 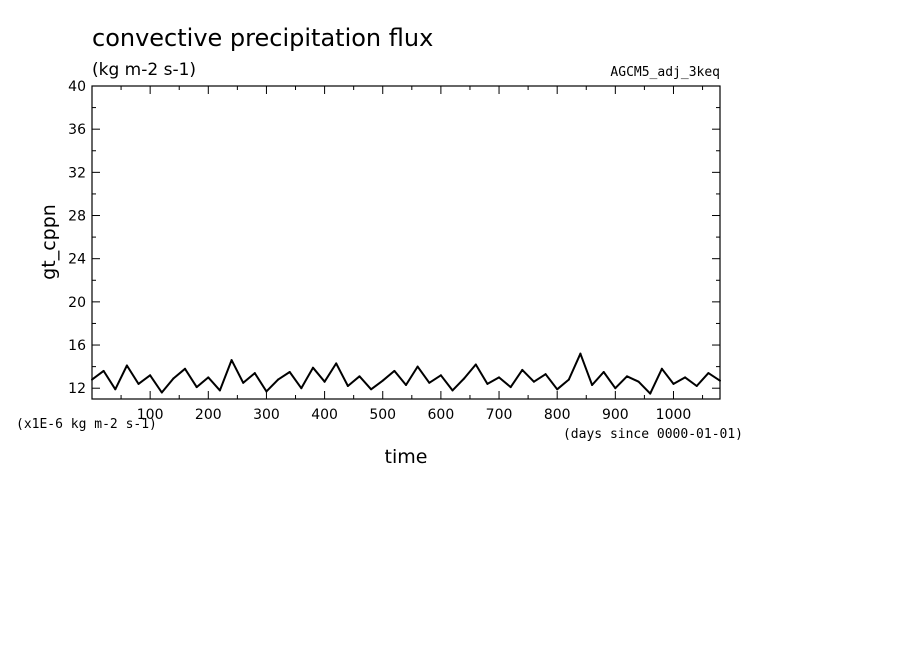 What do you see at coordinates (324, 415) in the screenshot?
I see `x-tick-label: 400` at bounding box center [324, 415].